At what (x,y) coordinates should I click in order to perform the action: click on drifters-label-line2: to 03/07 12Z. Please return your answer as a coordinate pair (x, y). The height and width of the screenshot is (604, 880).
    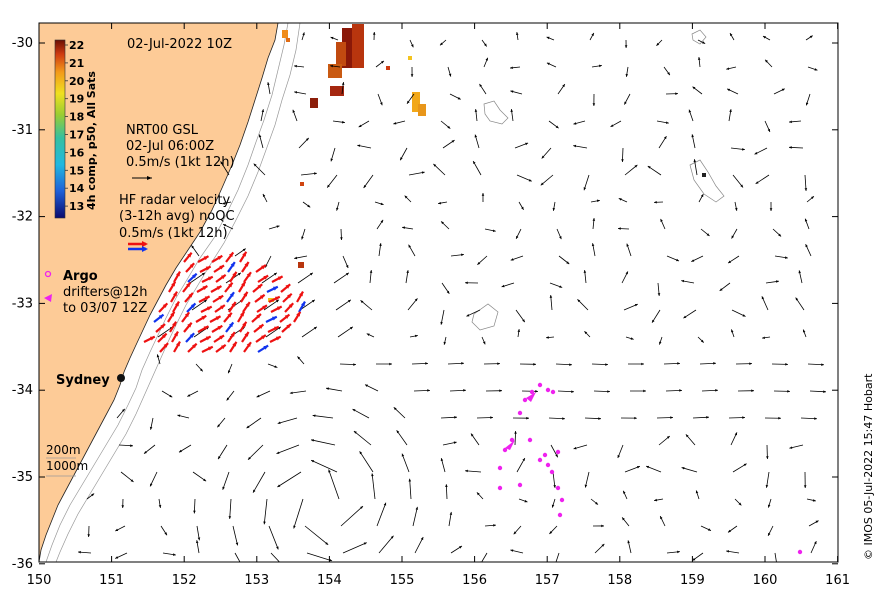
    Looking at the image, I should click on (105, 308).